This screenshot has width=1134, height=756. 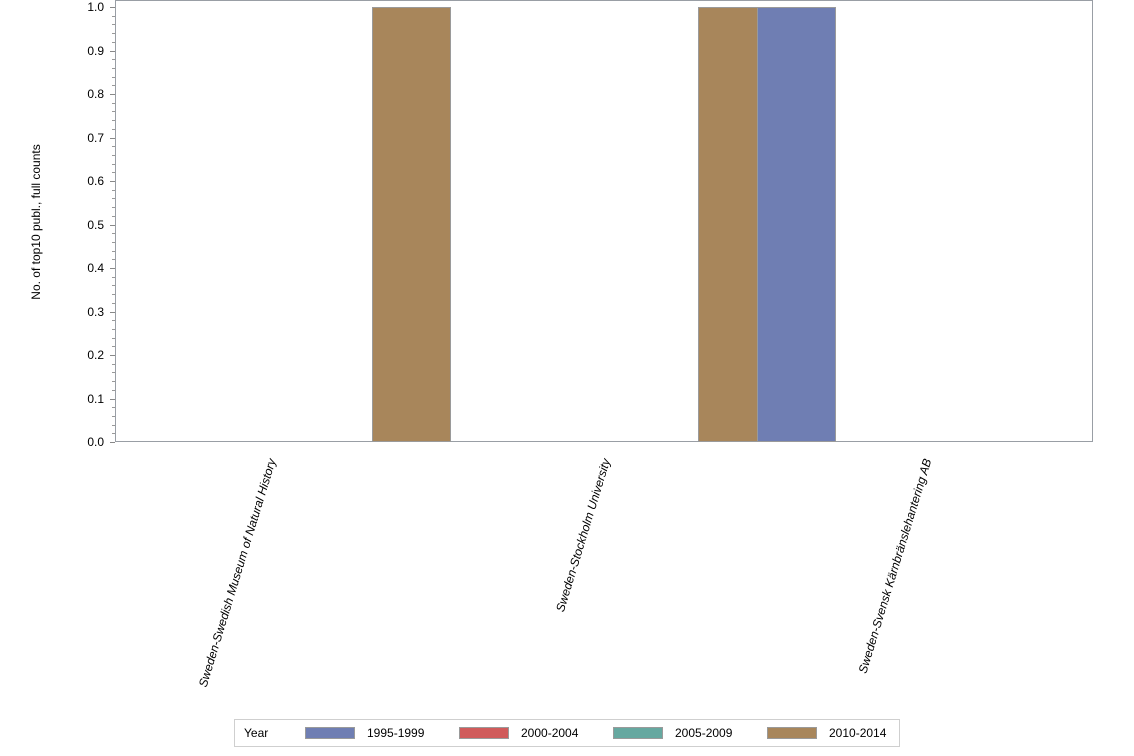 I want to click on y-tick-label: 1.0, so click(x=95, y=7).